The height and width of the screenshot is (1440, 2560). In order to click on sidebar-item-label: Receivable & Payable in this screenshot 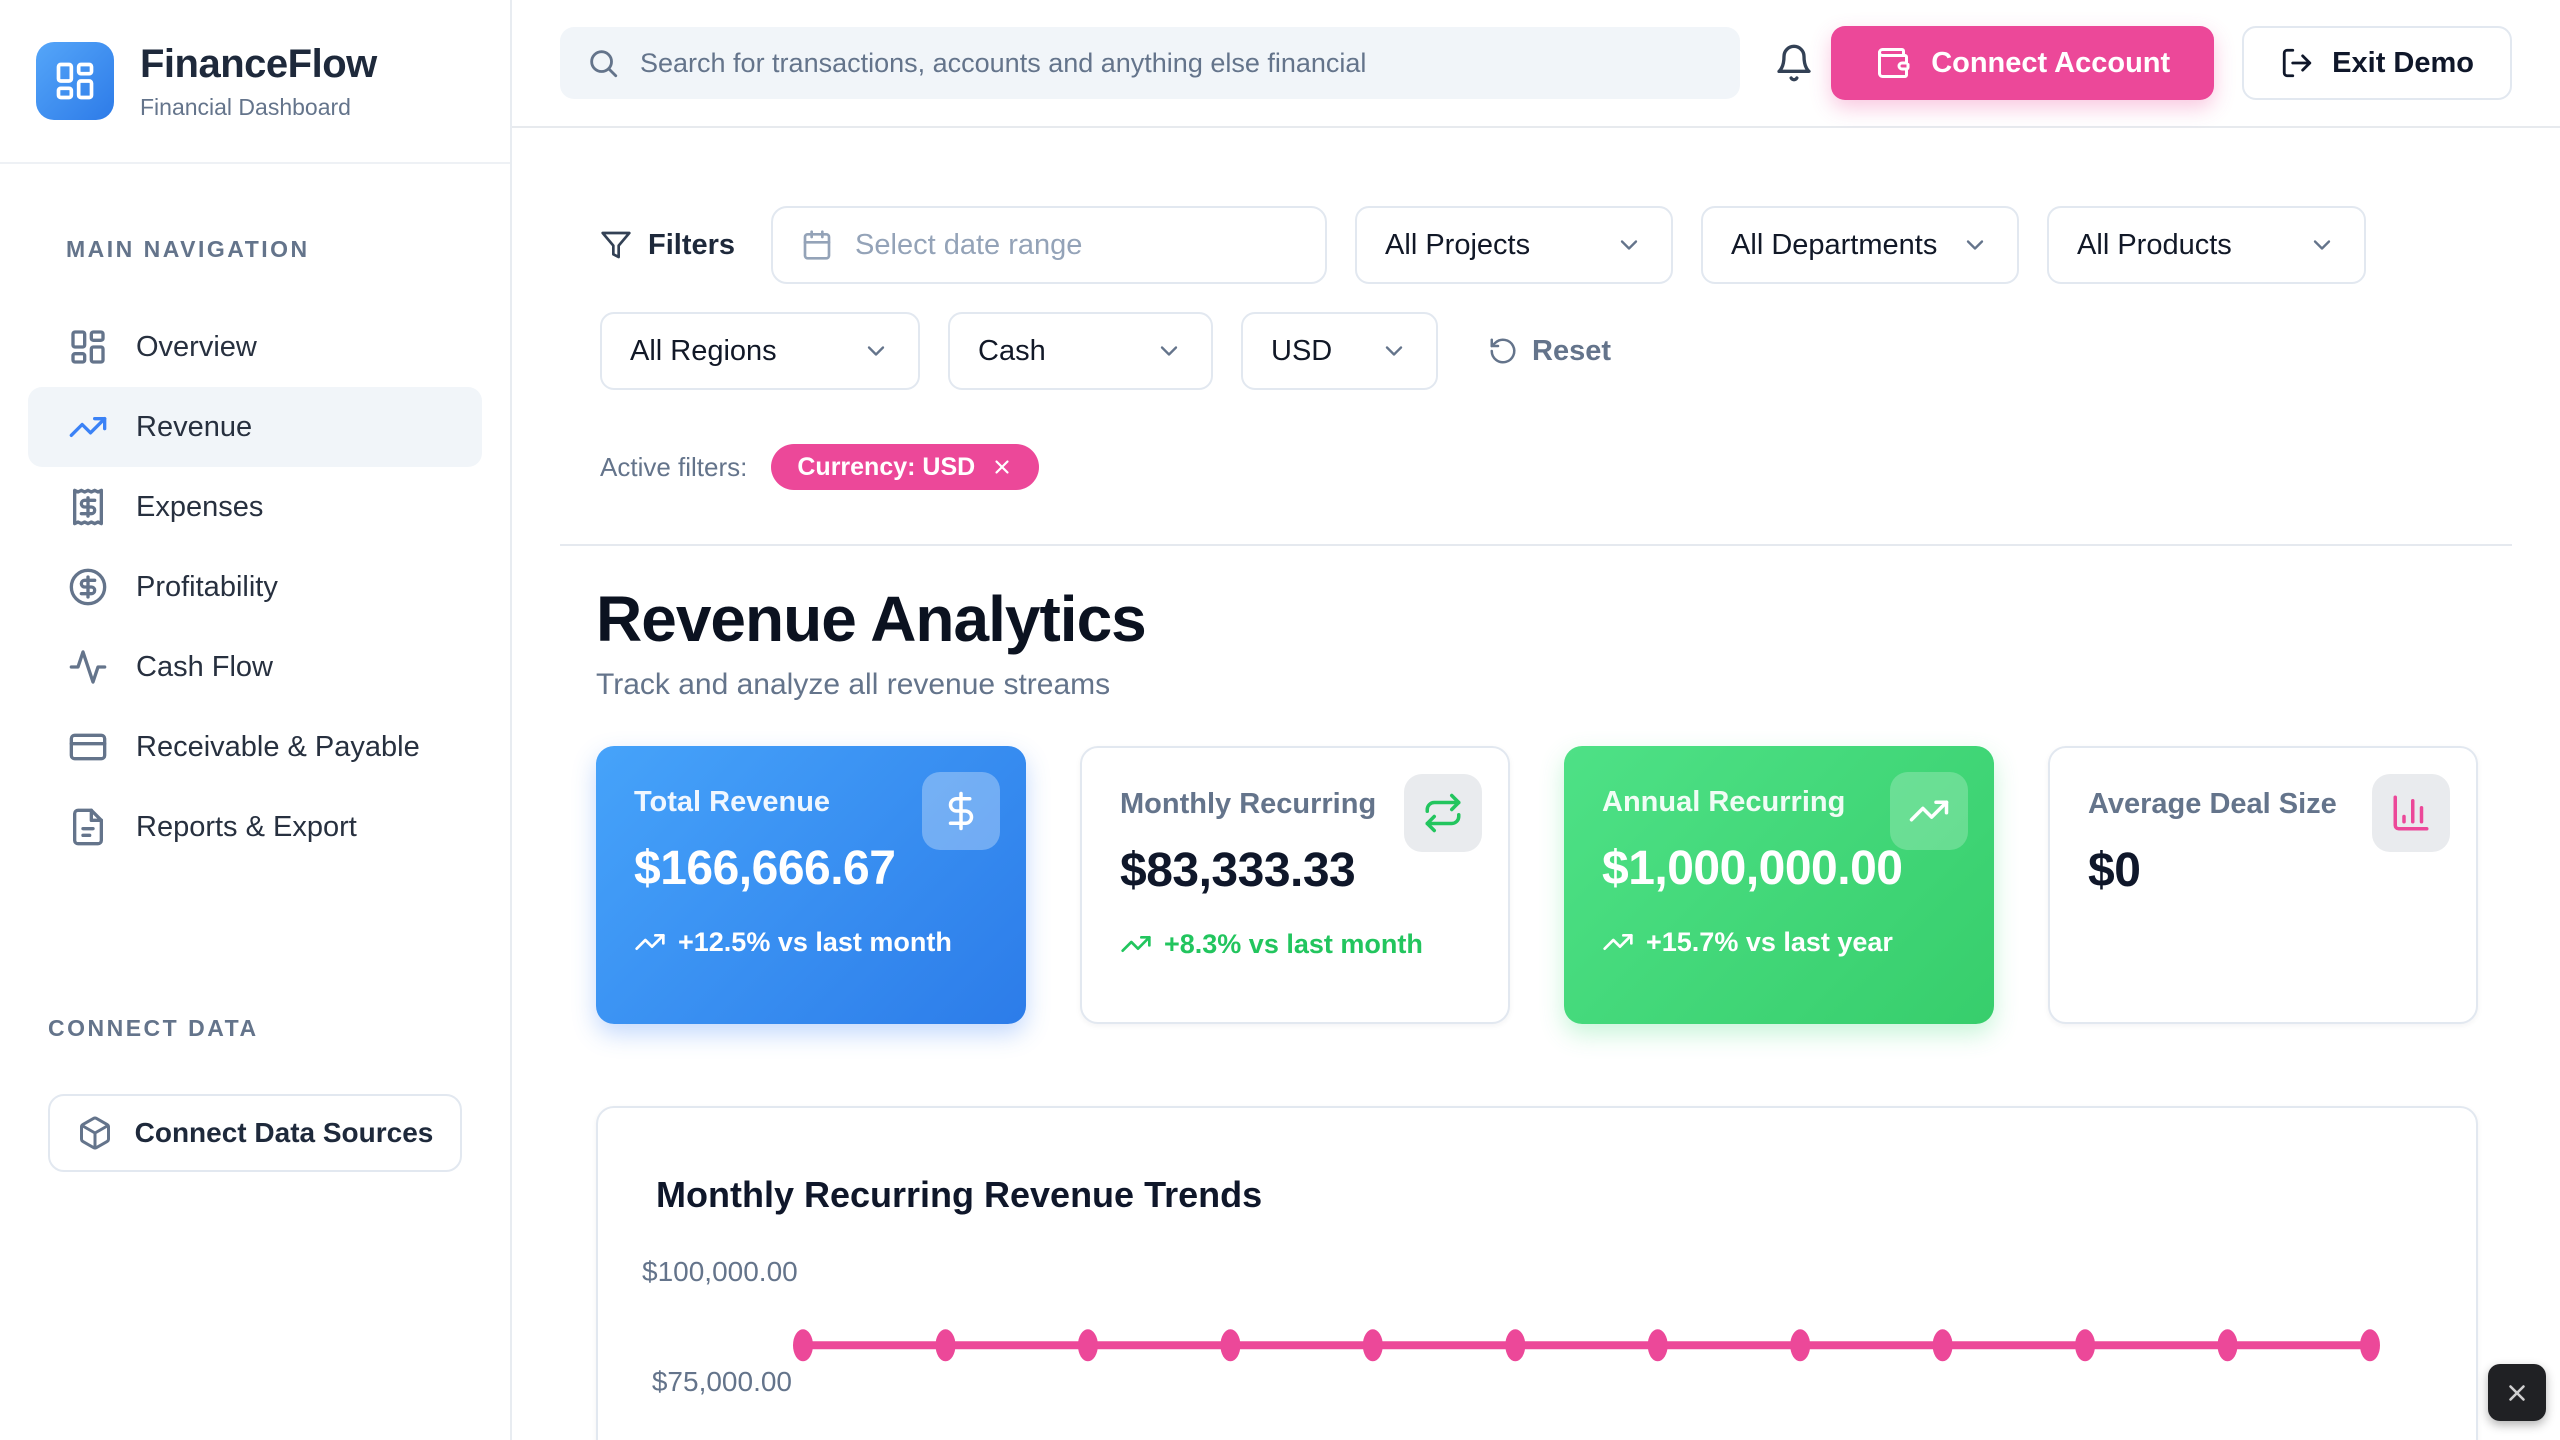, I will do `click(278, 746)`.